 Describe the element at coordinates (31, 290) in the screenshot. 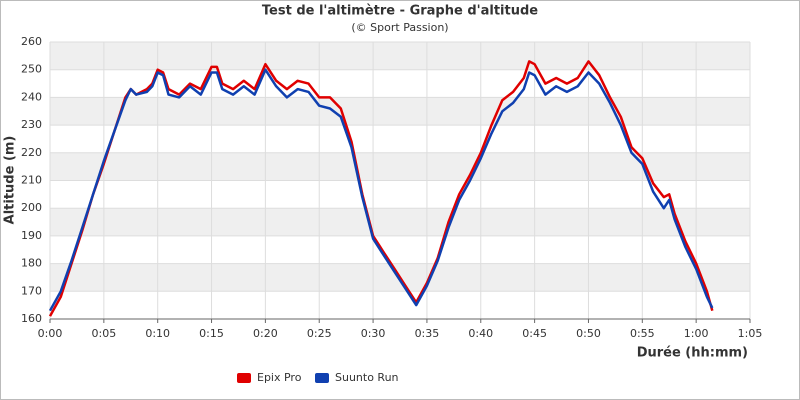

I see `y-tick-label: 170` at that location.